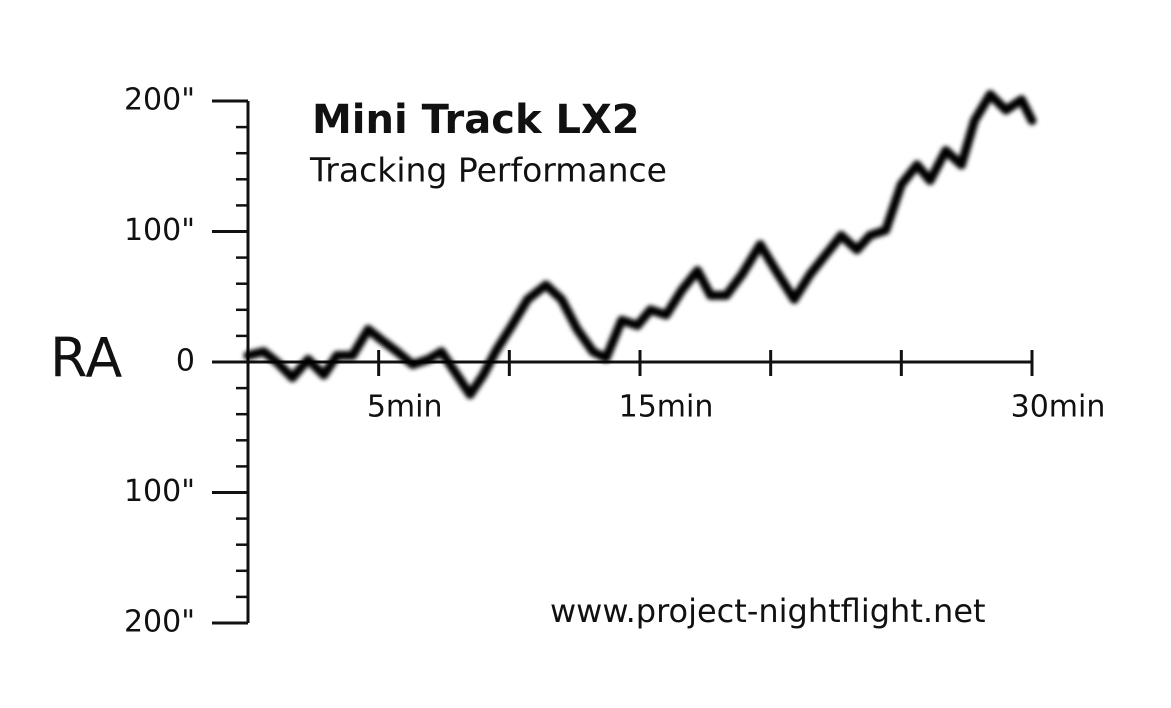 The image size is (1171, 708). I want to click on x-tick-label: 15min, so click(666, 407).